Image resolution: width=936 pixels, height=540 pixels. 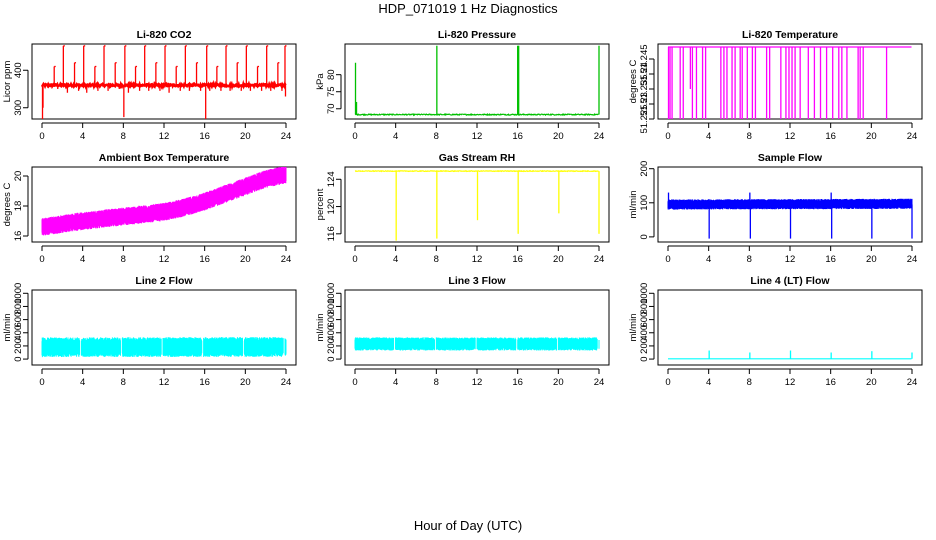 I want to click on y-tick-label: 70, so click(x=331, y=108).